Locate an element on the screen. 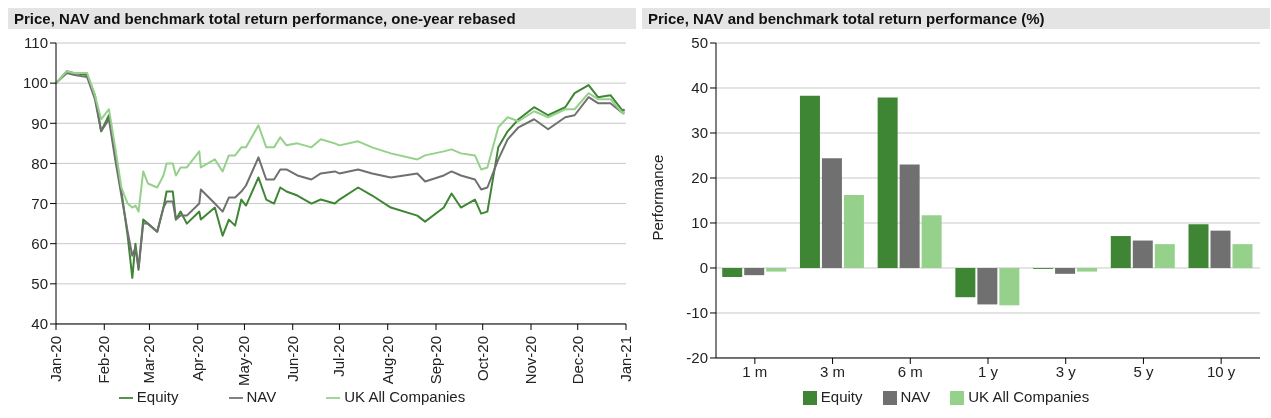  y-tick-label: 0 is located at coordinates (703, 268).